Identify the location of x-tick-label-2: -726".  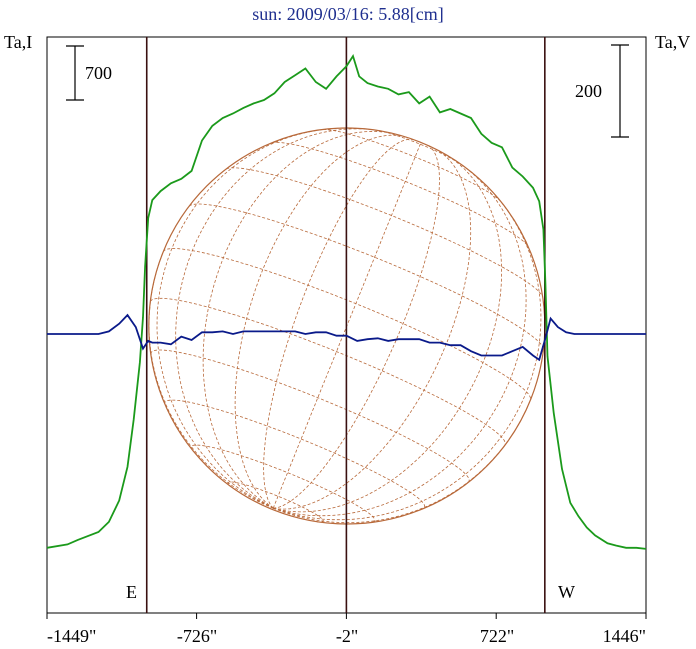
(197, 636).